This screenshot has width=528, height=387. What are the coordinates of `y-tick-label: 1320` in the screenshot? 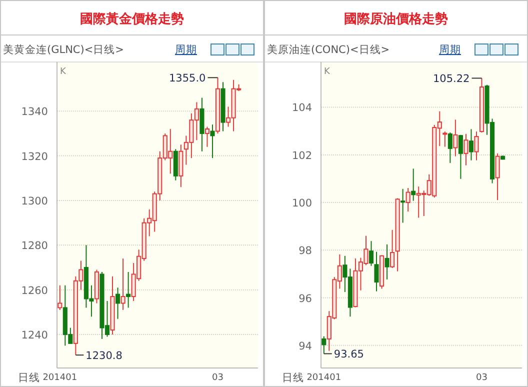 It's located at (34, 156).